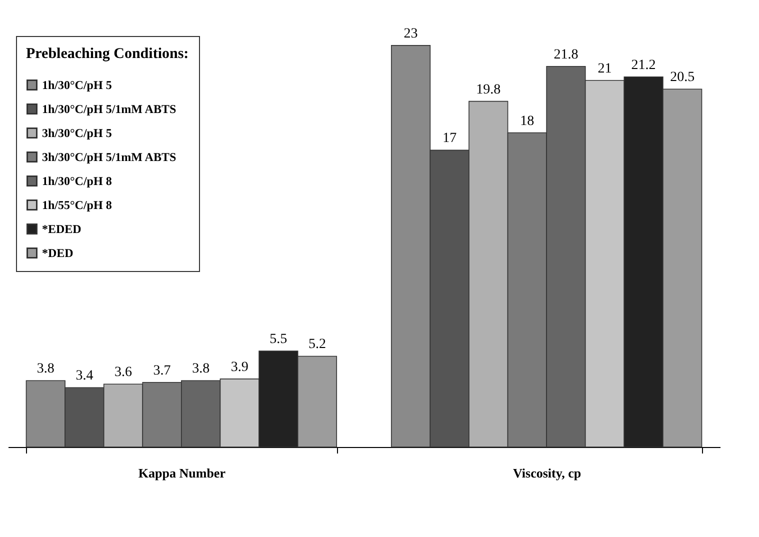 This screenshot has height=537, width=759. I want to click on x-tick-label: Viscosity, cp, so click(547, 473).